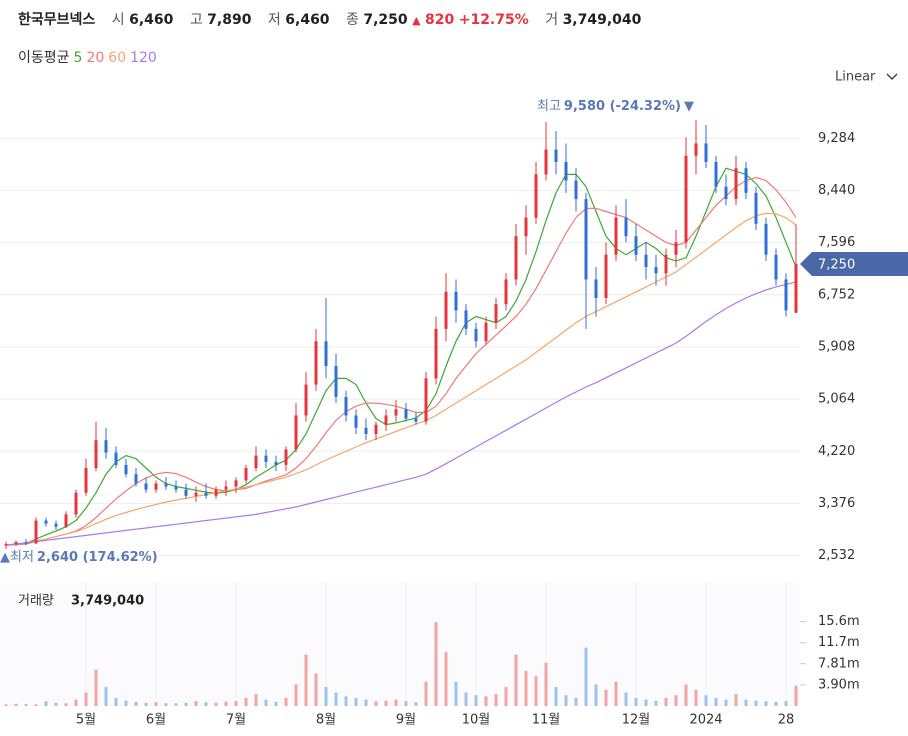 This screenshot has width=908, height=736. Describe the element at coordinates (836, 265) in the screenshot. I see `price-tag-label: 7,250` at that location.